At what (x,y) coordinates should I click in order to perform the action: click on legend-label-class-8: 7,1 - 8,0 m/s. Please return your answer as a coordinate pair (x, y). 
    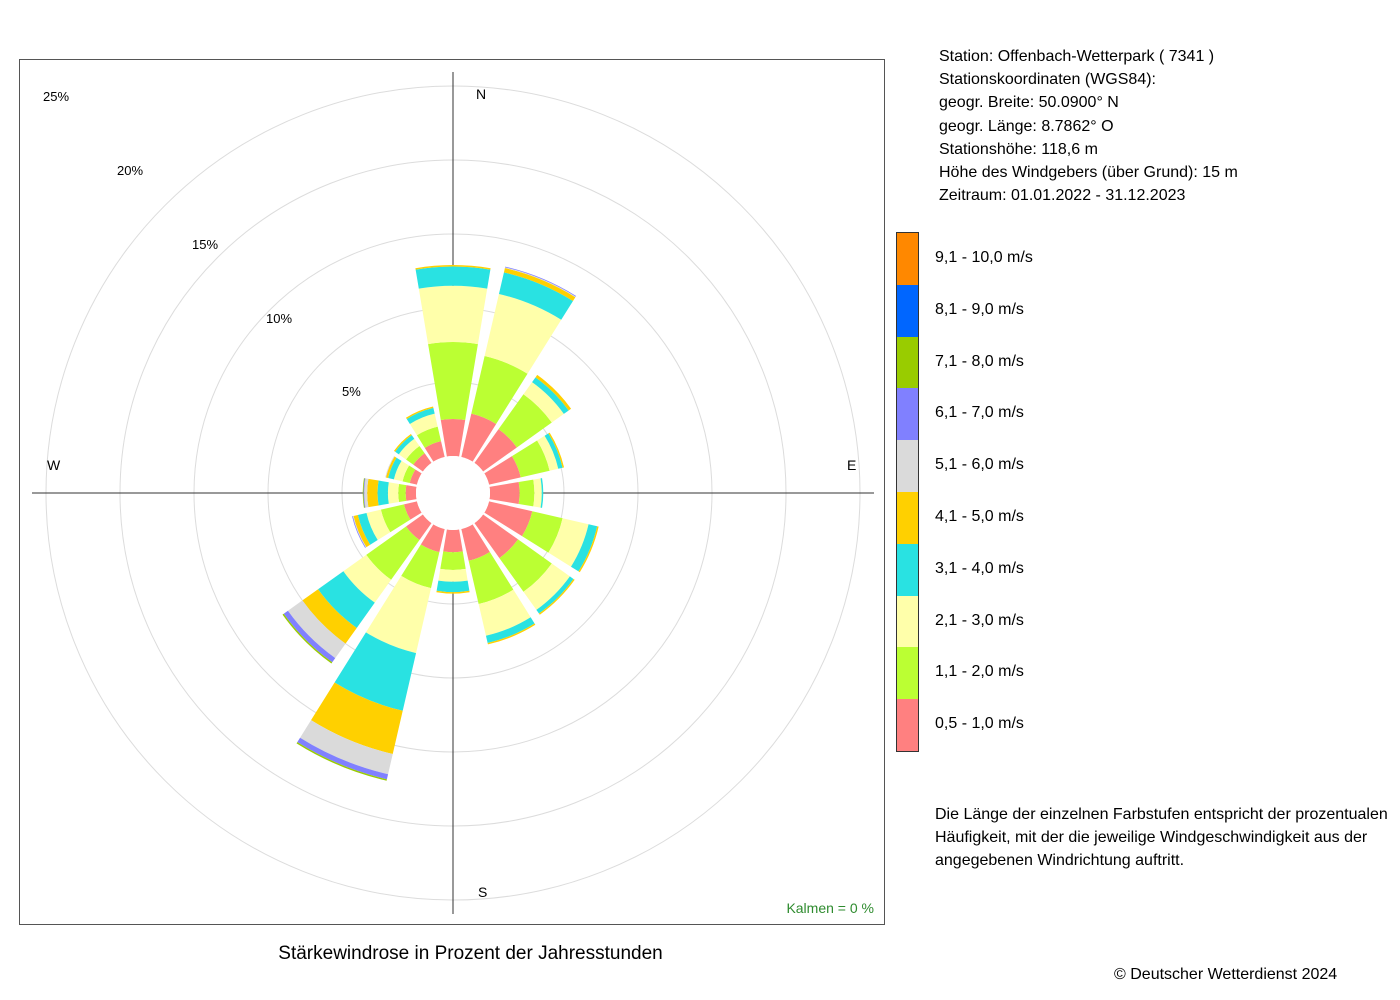
    Looking at the image, I should click on (979, 361).